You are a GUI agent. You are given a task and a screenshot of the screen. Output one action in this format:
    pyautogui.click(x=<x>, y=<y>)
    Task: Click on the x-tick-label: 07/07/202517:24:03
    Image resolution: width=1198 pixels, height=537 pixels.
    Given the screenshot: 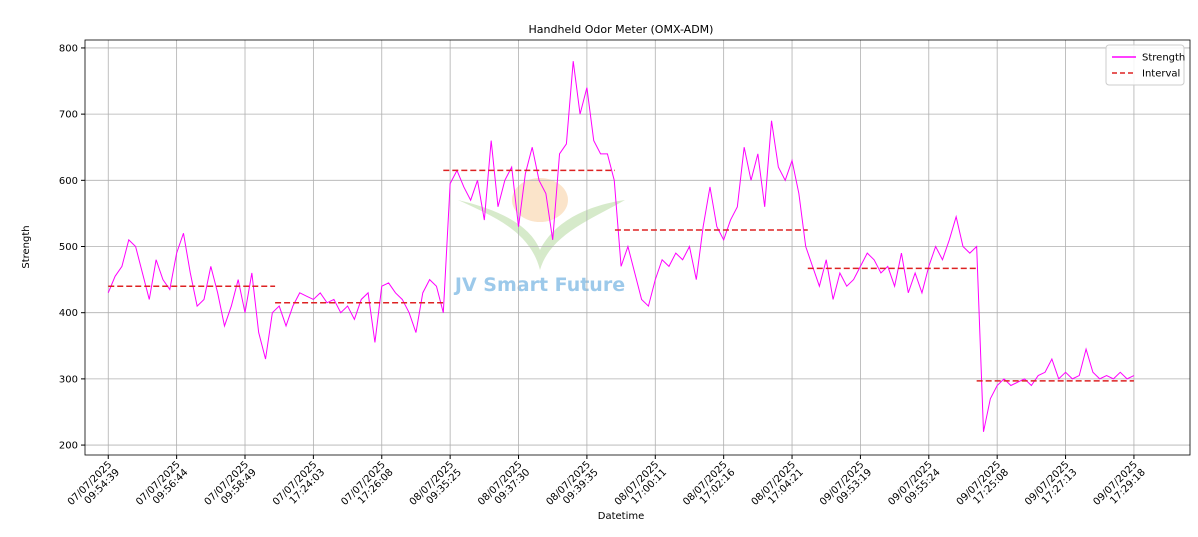 What is the action you would take?
    pyautogui.click(x=299, y=487)
    